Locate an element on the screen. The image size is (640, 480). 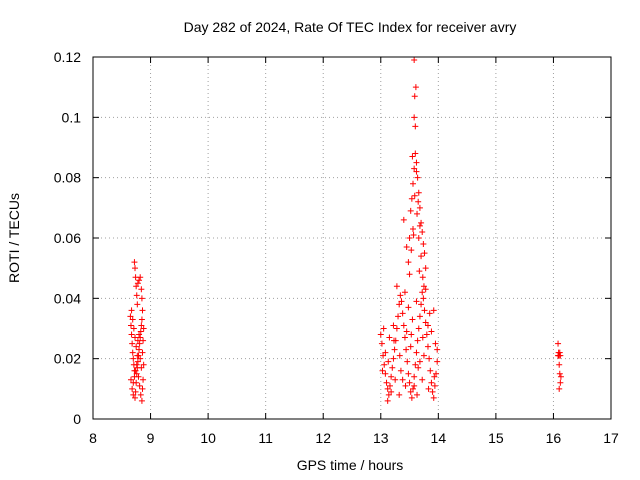
x-tick-label: 11 is located at coordinates (265, 438).